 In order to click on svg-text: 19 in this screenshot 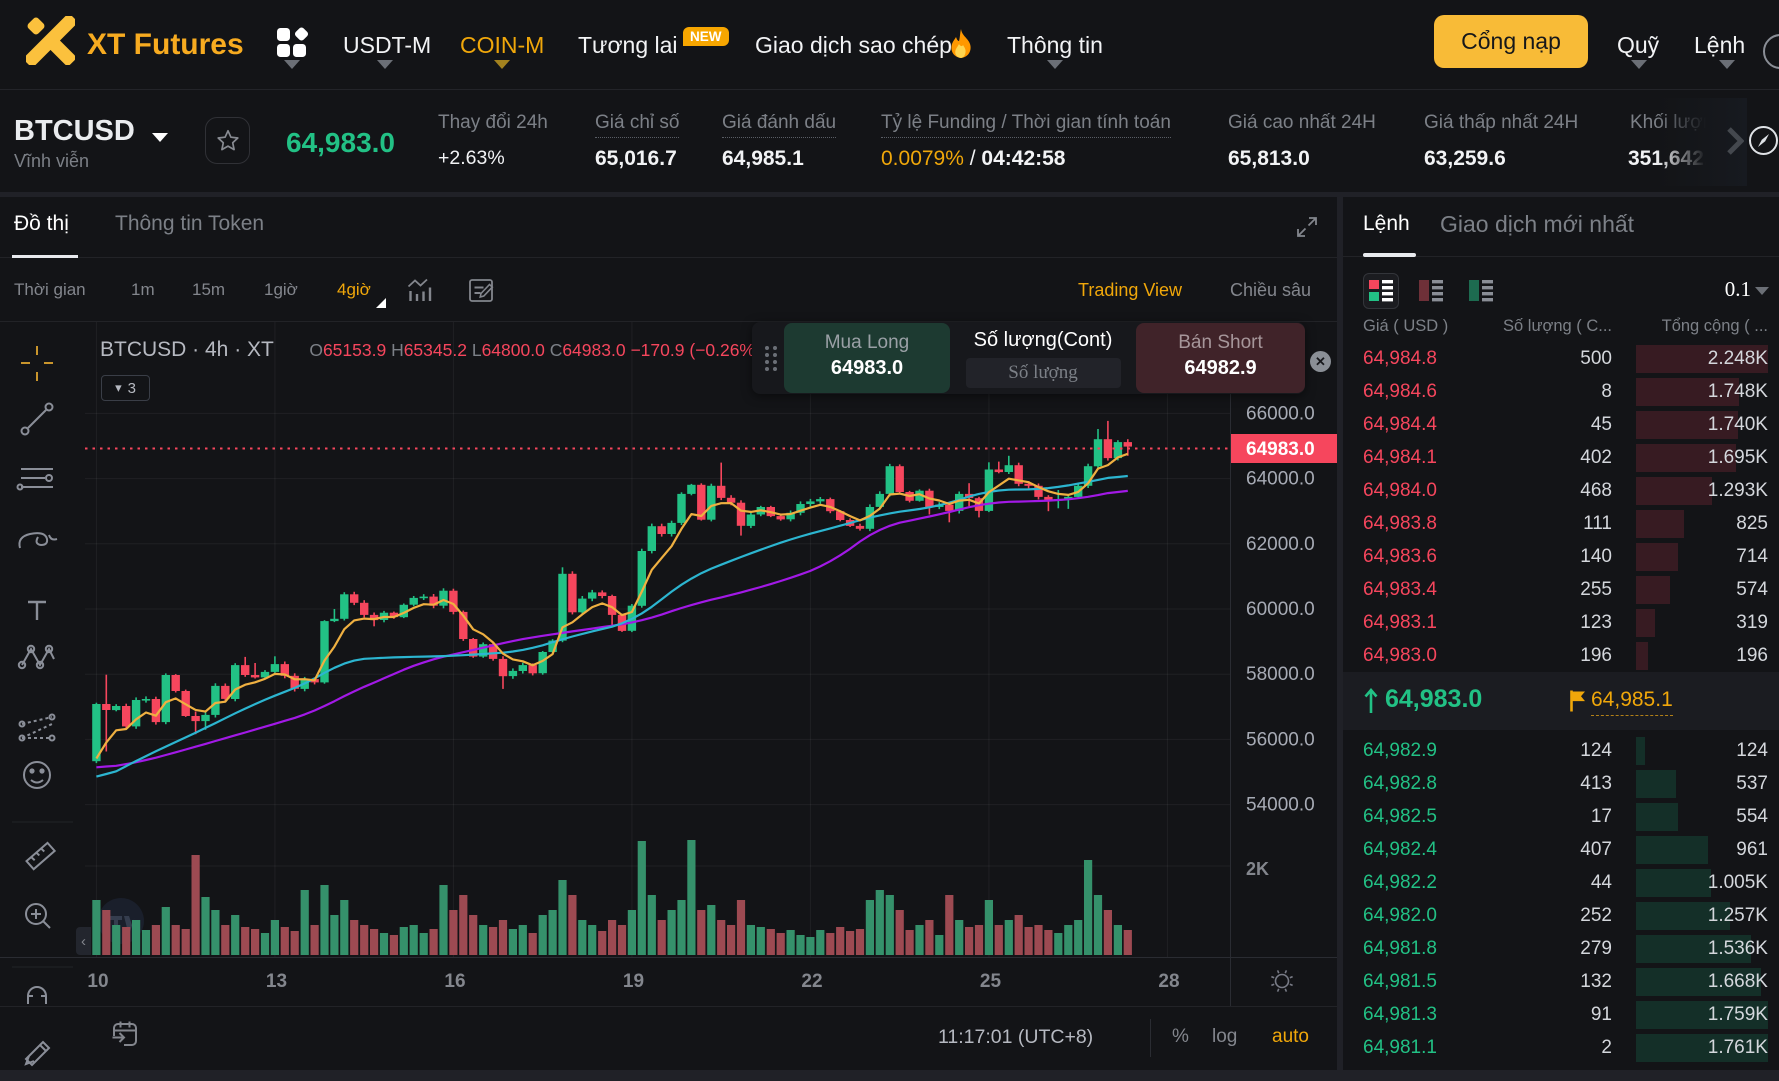, I will do `click(633, 981)`.